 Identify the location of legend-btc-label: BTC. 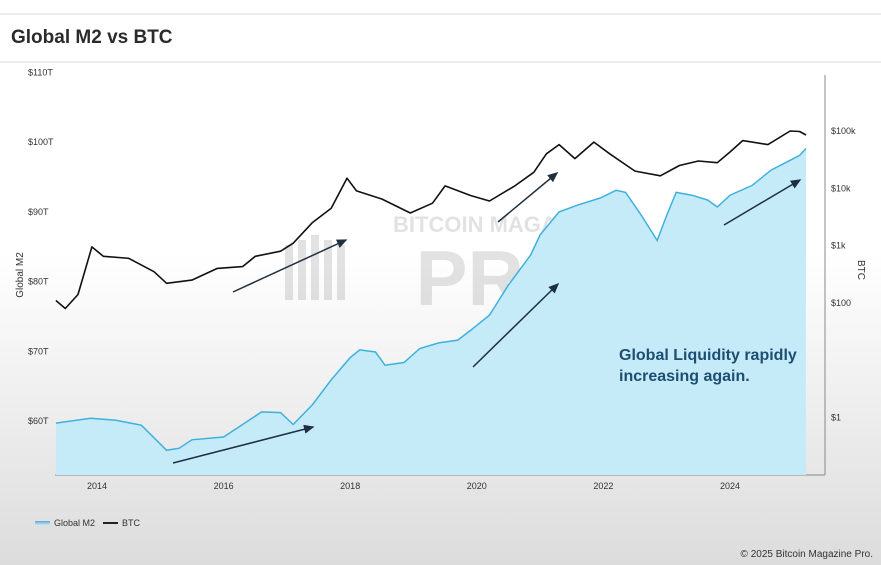
(131, 523).